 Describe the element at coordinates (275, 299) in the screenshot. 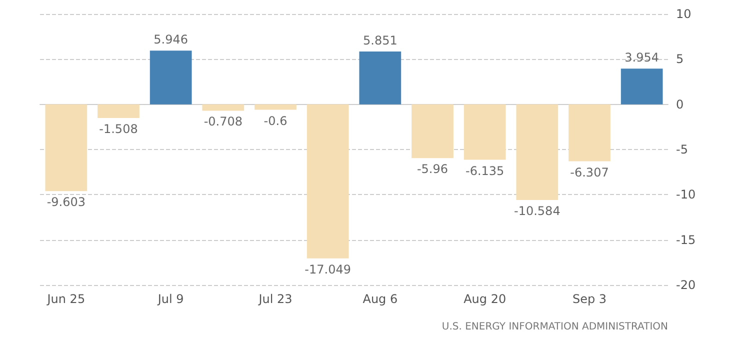

I see `x-tick-label: Jul 23` at that location.